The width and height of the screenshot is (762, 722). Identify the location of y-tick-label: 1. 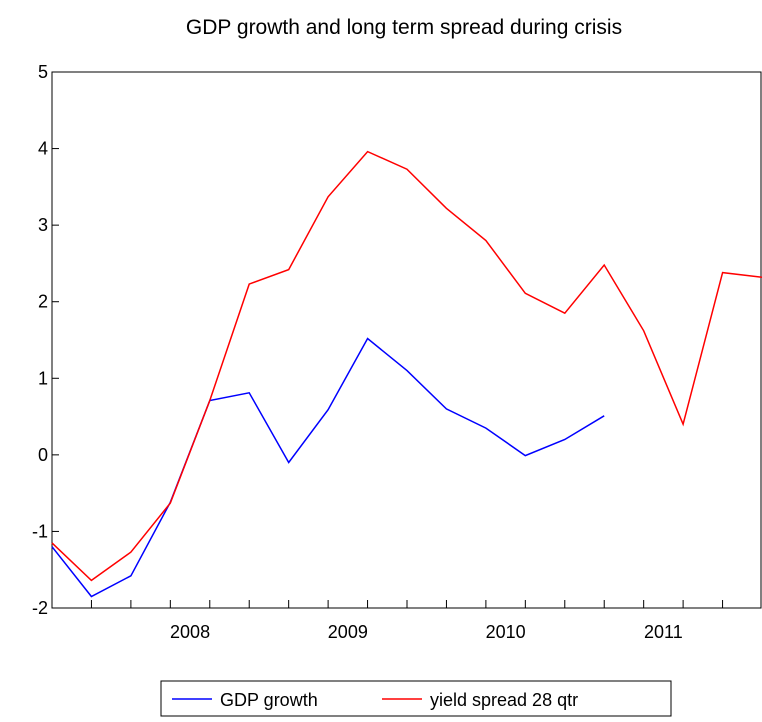
(43, 378).